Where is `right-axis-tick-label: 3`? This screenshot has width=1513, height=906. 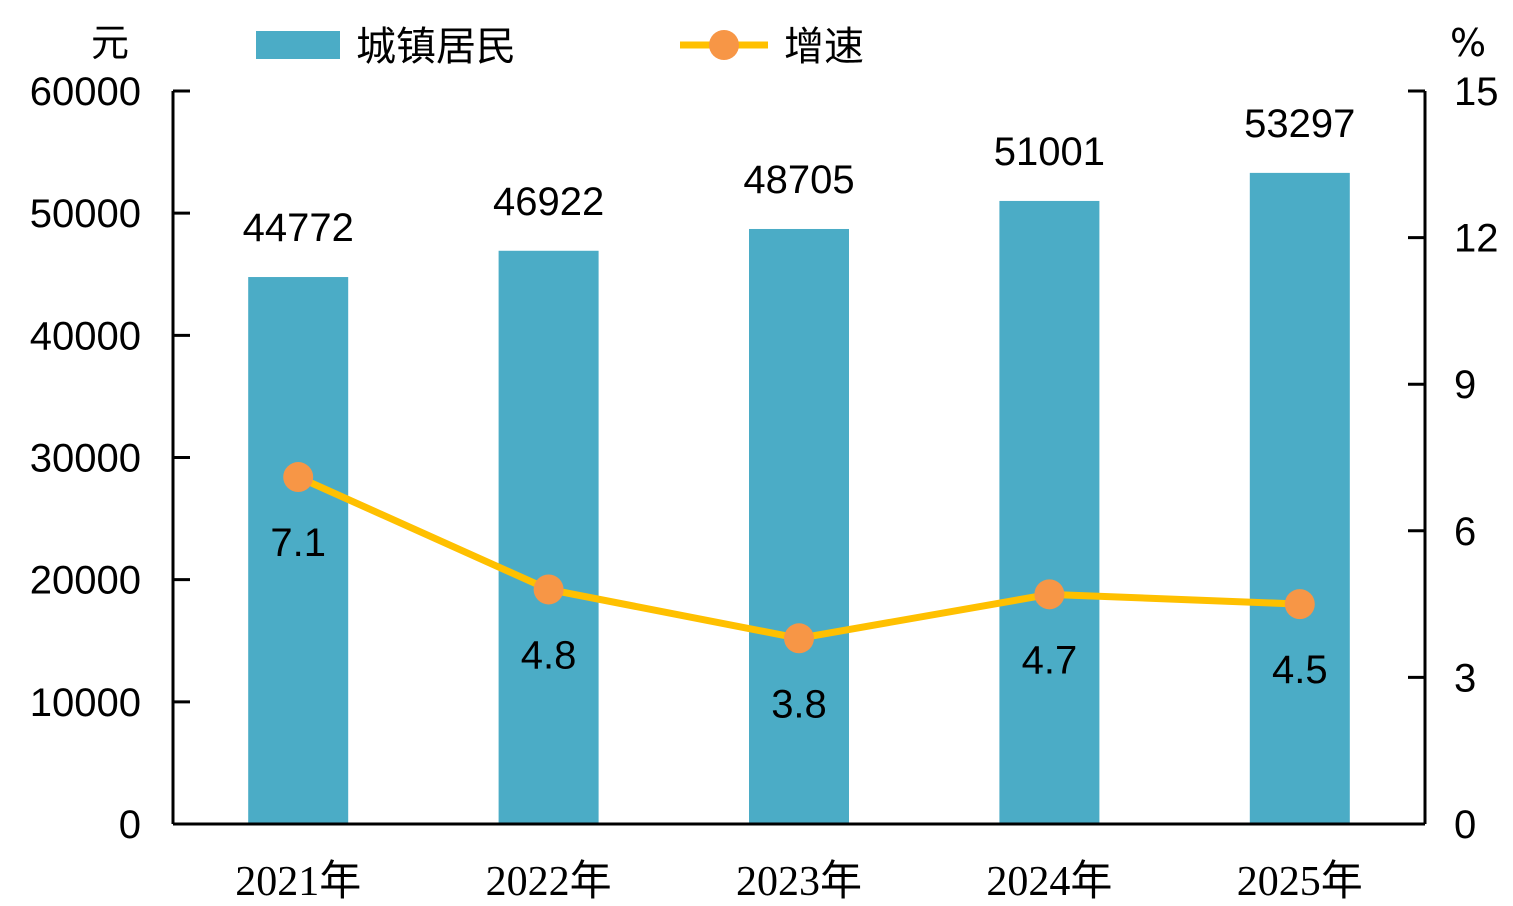 right-axis-tick-label: 3 is located at coordinates (1465, 678).